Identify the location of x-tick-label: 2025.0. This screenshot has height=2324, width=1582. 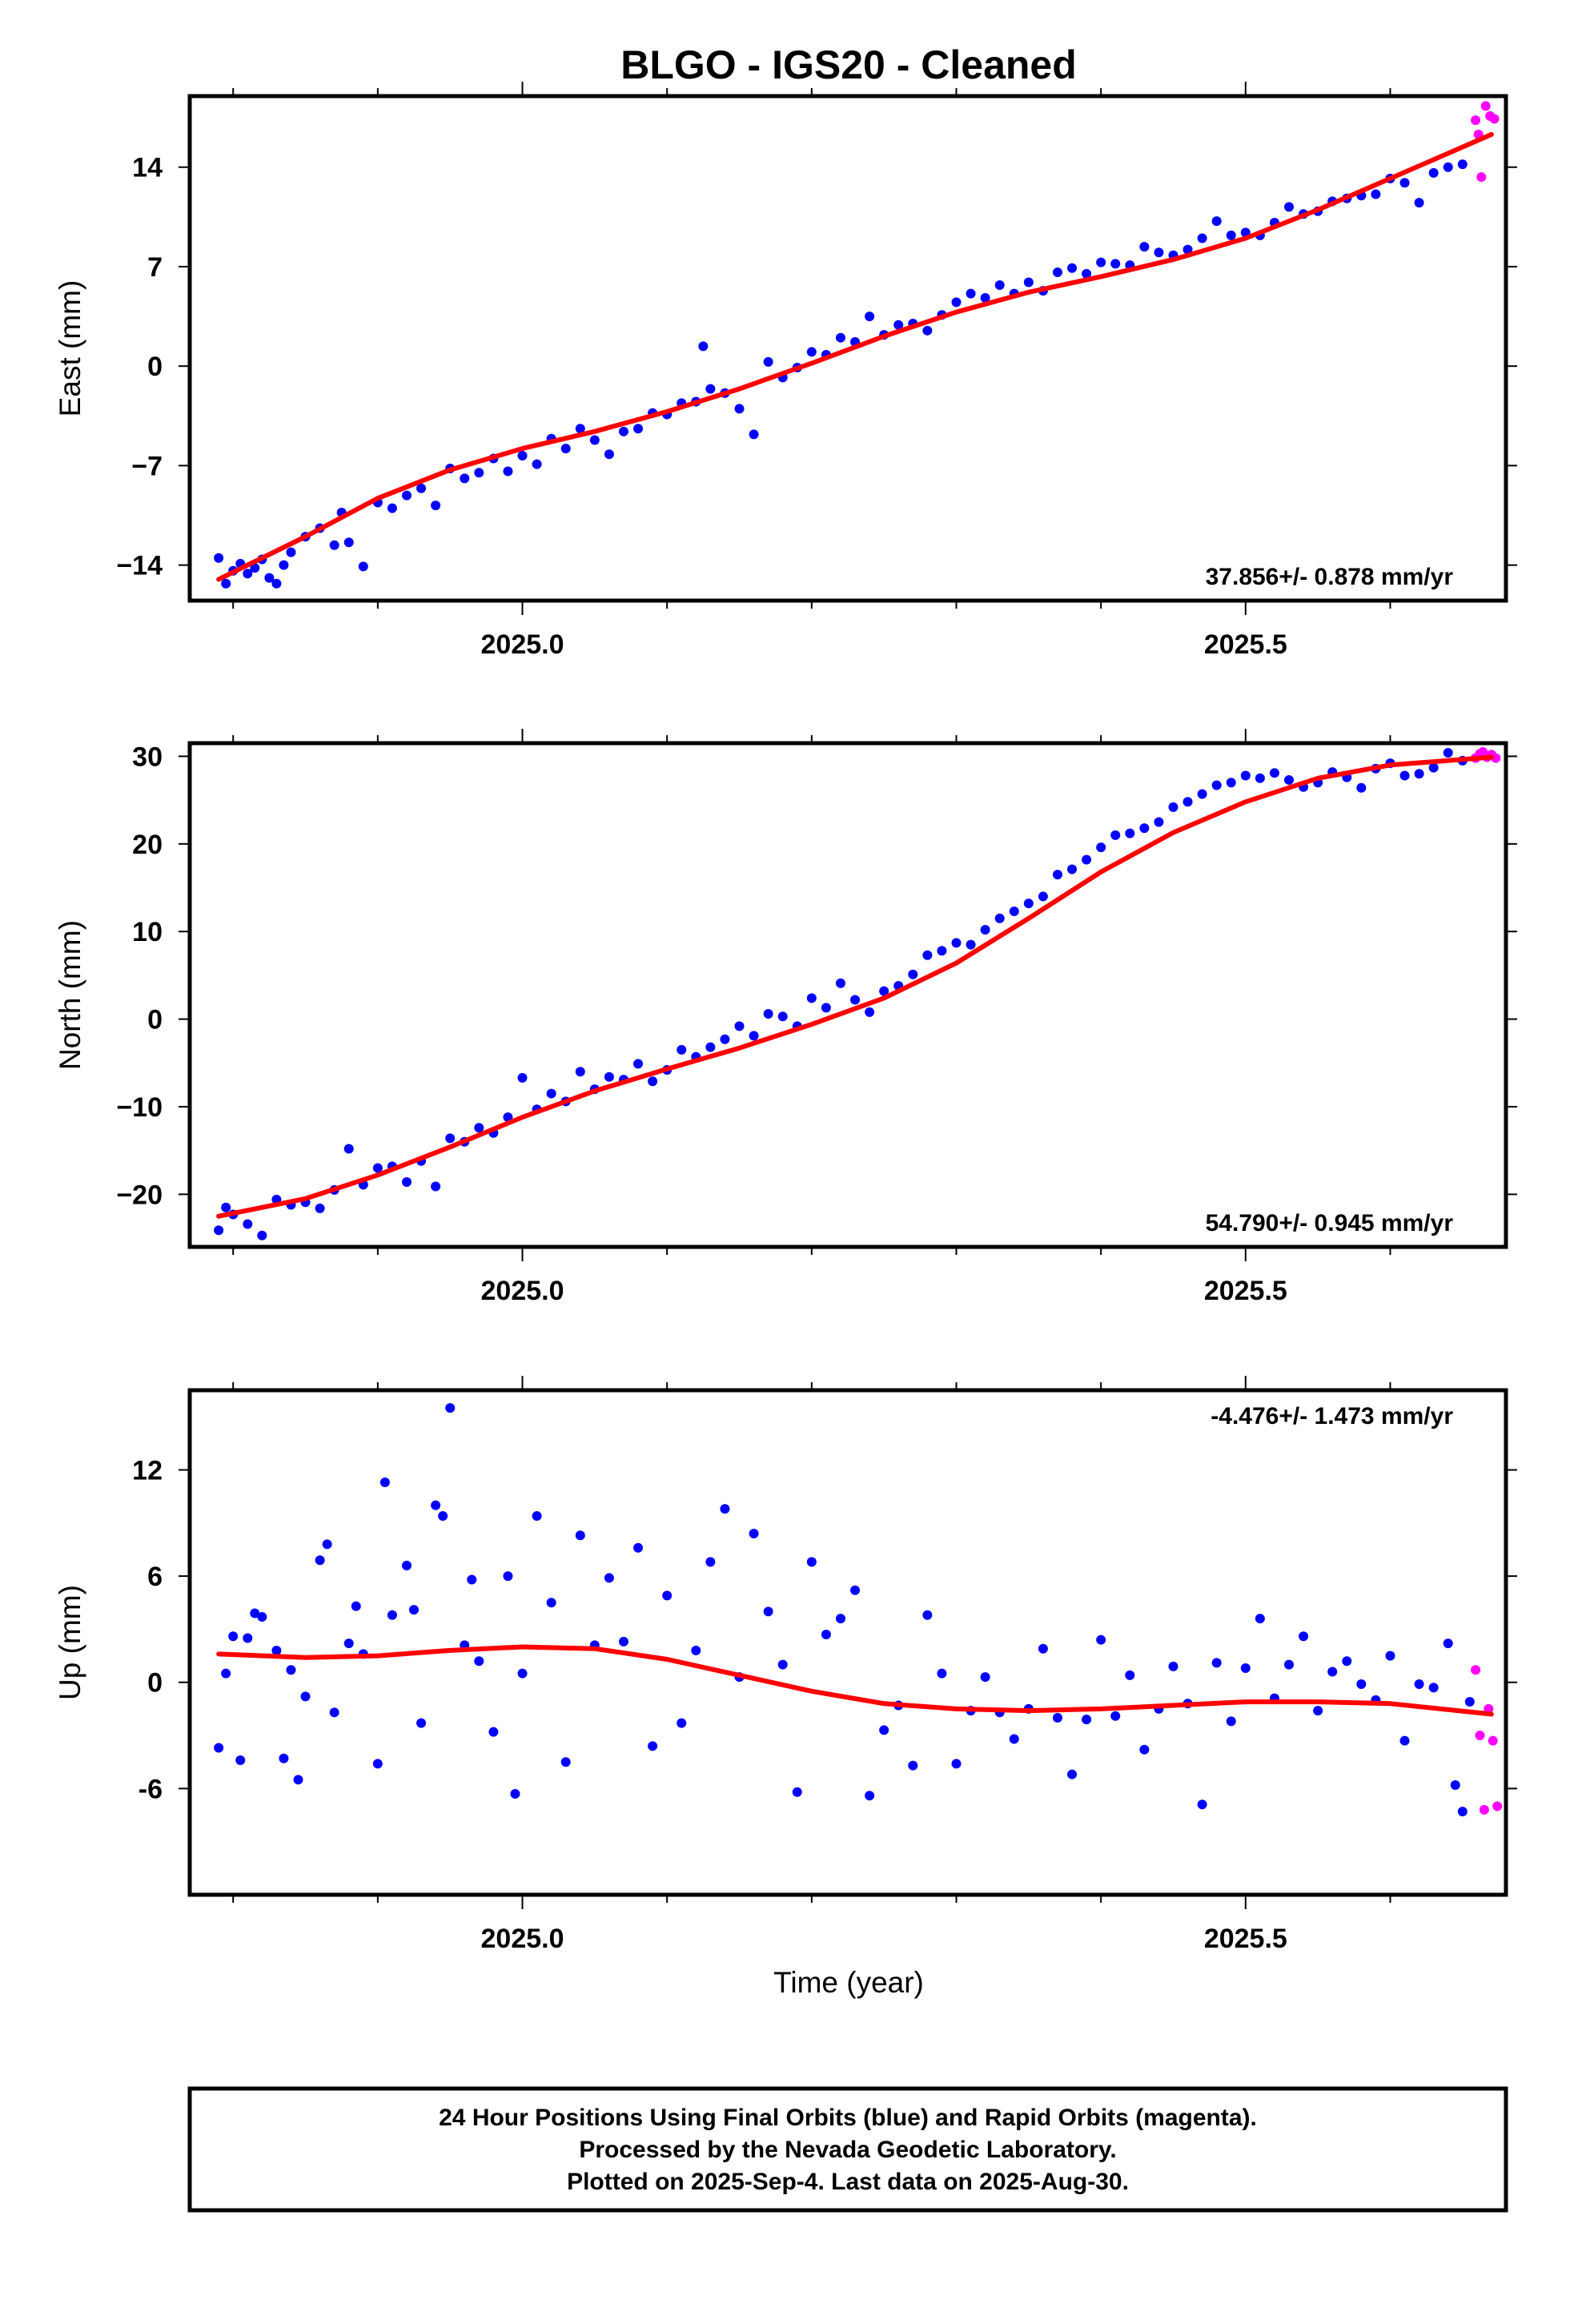
(522, 1939).